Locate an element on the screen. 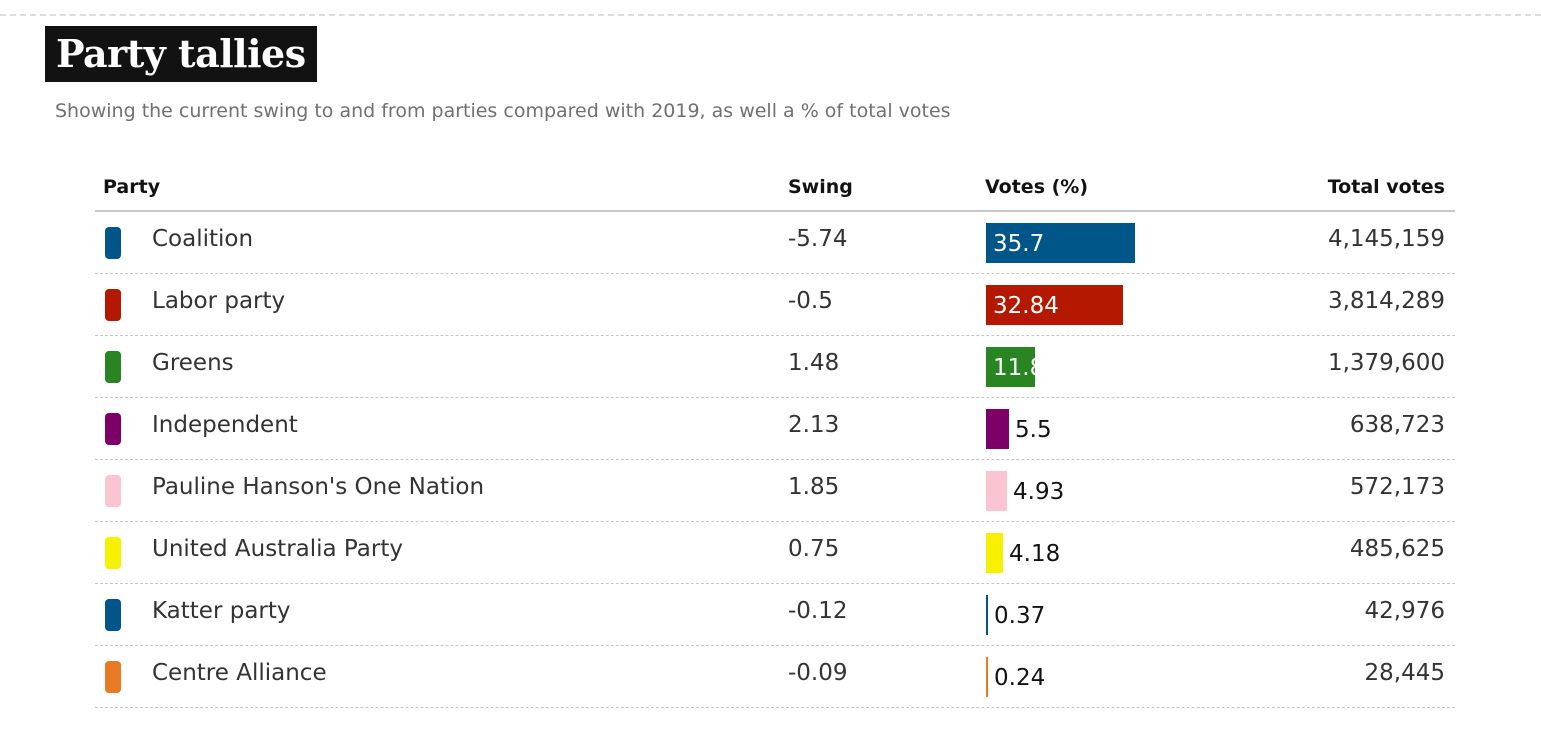  total-votes-value: 28,445 is located at coordinates (1404, 673).